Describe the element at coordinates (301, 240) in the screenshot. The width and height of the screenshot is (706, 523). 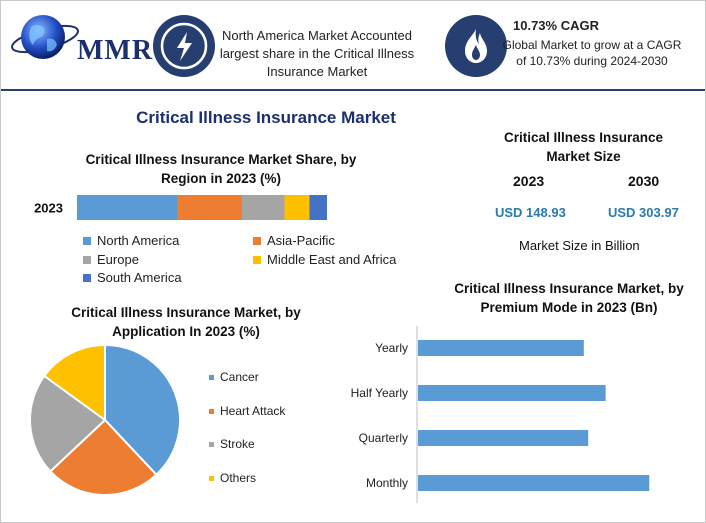
I see `legend-label: Asia-Pacific` at that location.